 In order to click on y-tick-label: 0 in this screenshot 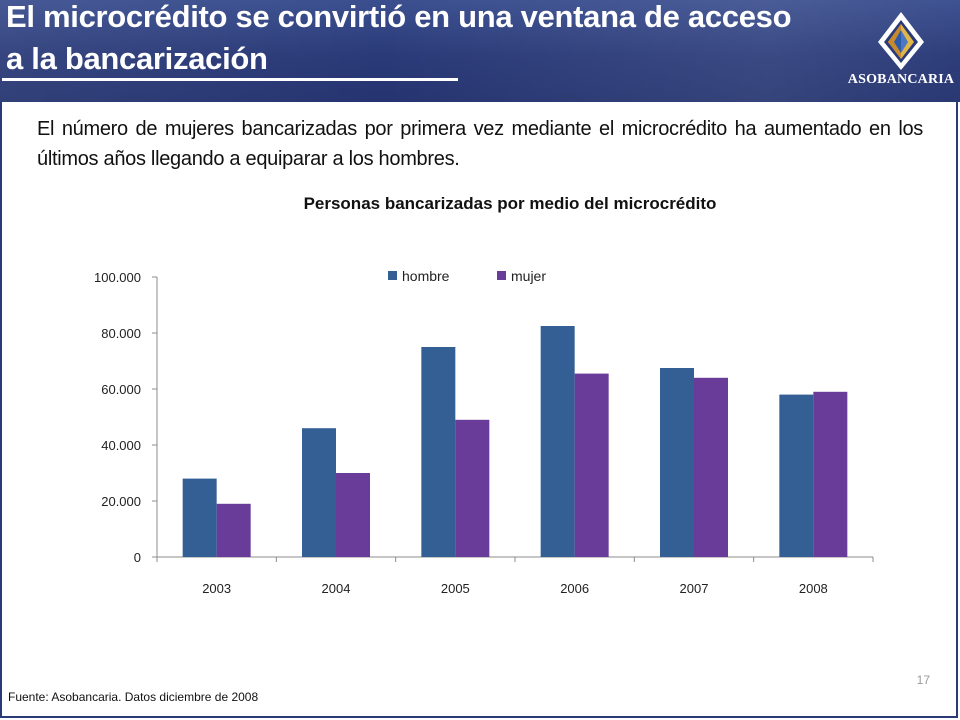, I will do `click(137, 557)`.